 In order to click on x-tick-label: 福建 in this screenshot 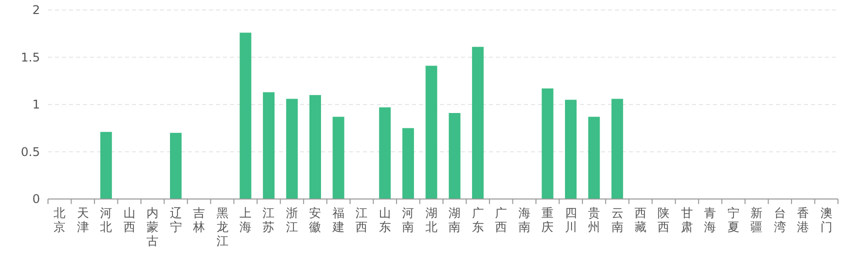, I will do `click(337, 220)`.